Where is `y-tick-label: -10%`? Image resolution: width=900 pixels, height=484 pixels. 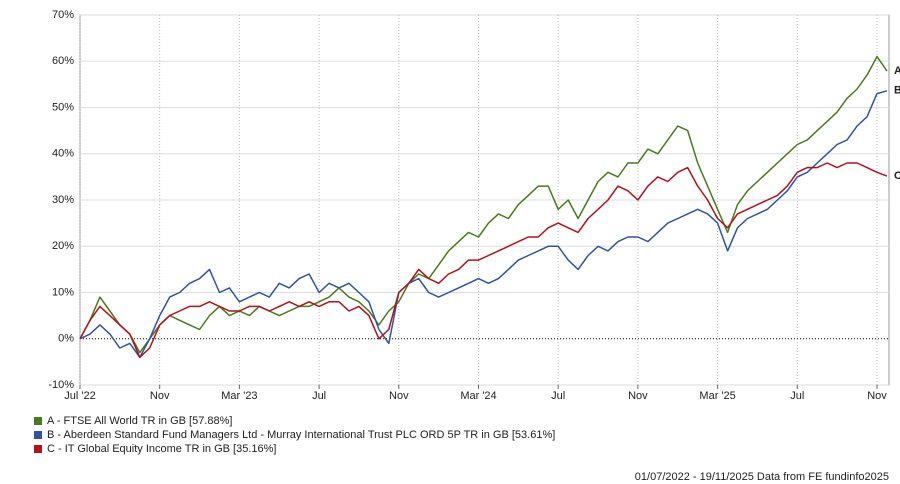 y-tick-label: -10% is located at coordinates (61, 385).